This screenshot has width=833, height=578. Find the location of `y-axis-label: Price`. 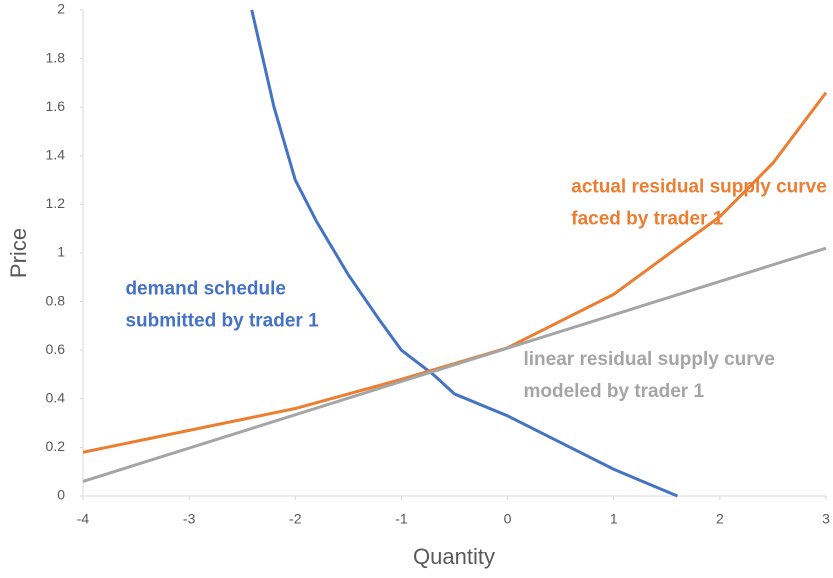

y-axis-label: Price is located at coordinates (18, 253).